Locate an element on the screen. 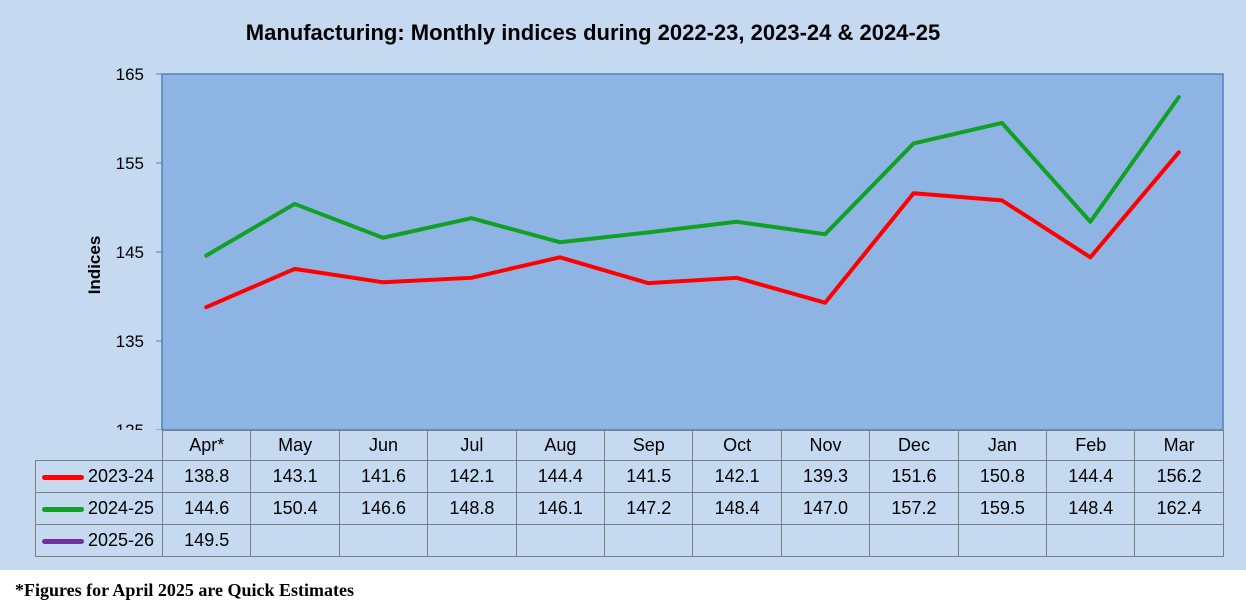  legend-label: 2023-24 is located at coordinates (121, 476).